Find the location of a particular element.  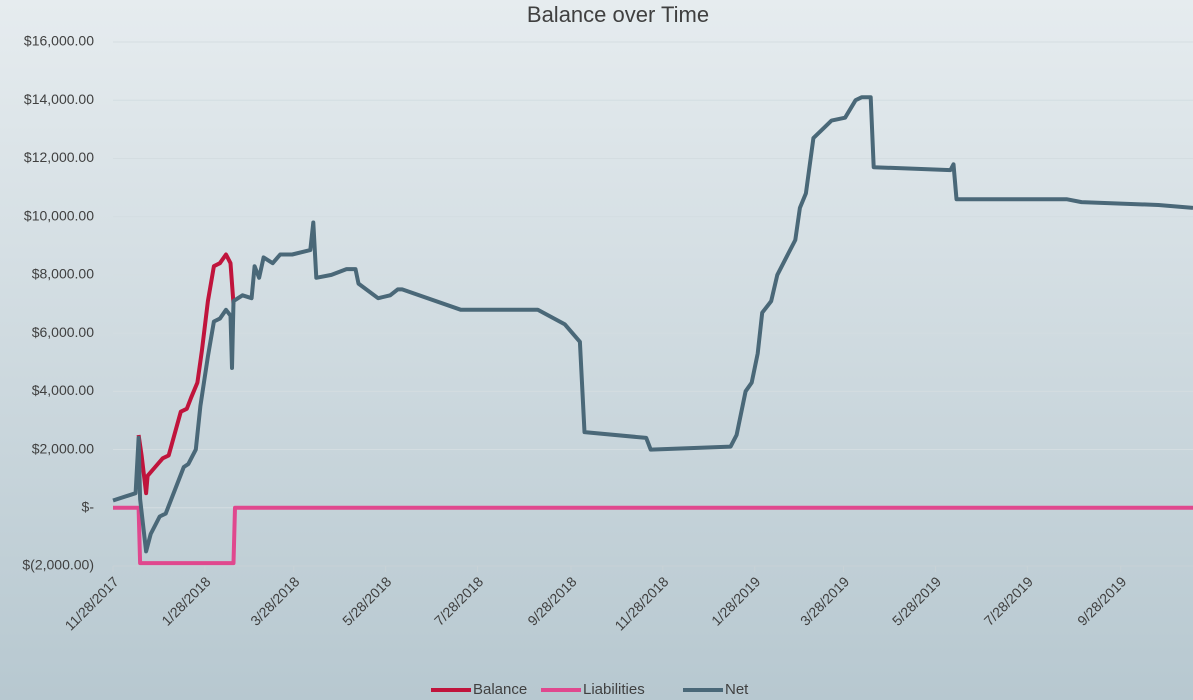

legend-label: Liabilities is located at coordinates (614, 689).